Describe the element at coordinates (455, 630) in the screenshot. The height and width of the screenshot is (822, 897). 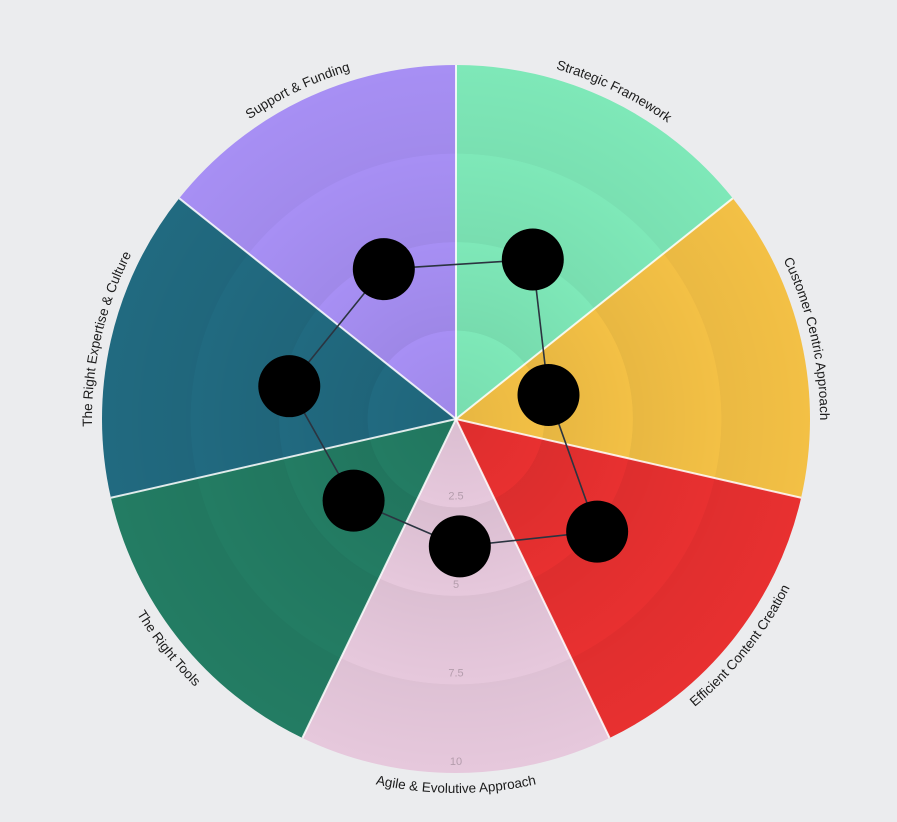
I see `radial-ticks: 2.5 5 7.5 10` at that location.